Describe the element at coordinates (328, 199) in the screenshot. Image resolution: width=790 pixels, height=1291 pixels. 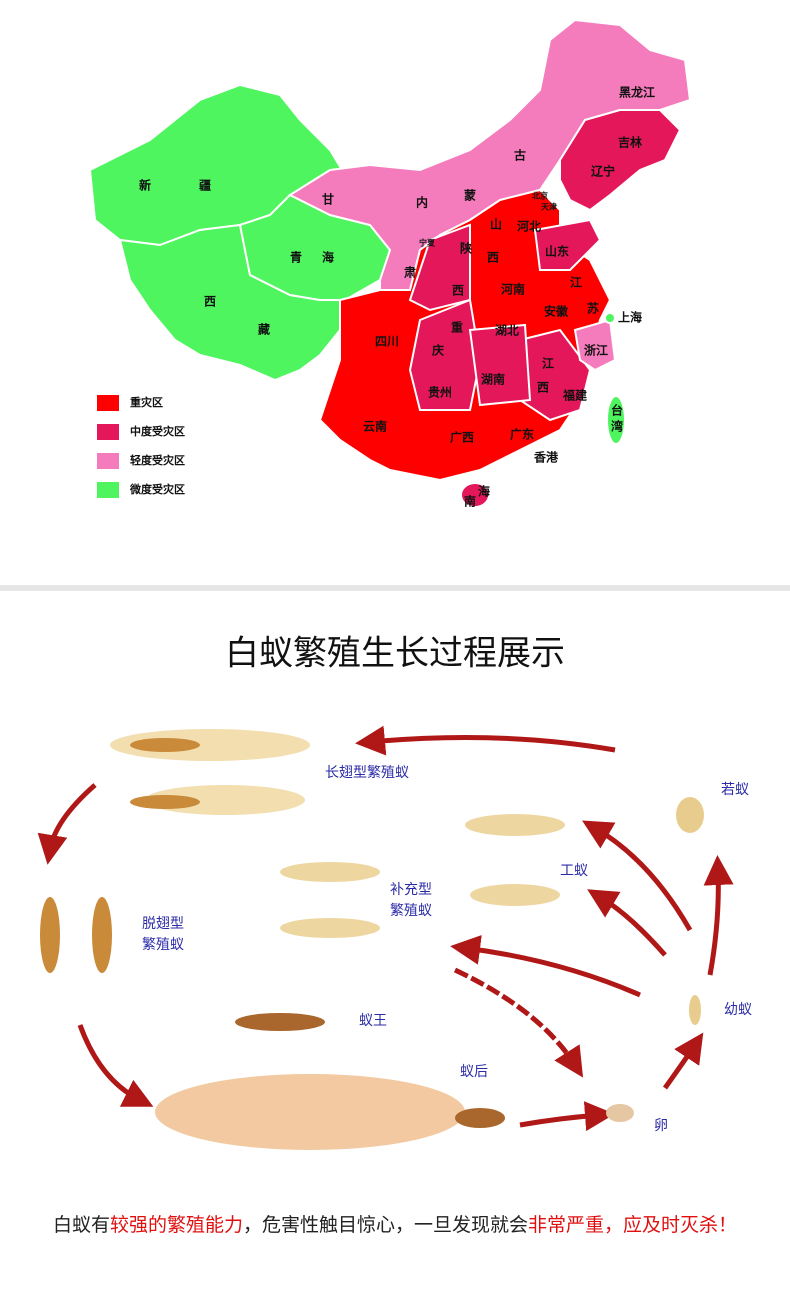
I see `map-label: 甘` at that location.